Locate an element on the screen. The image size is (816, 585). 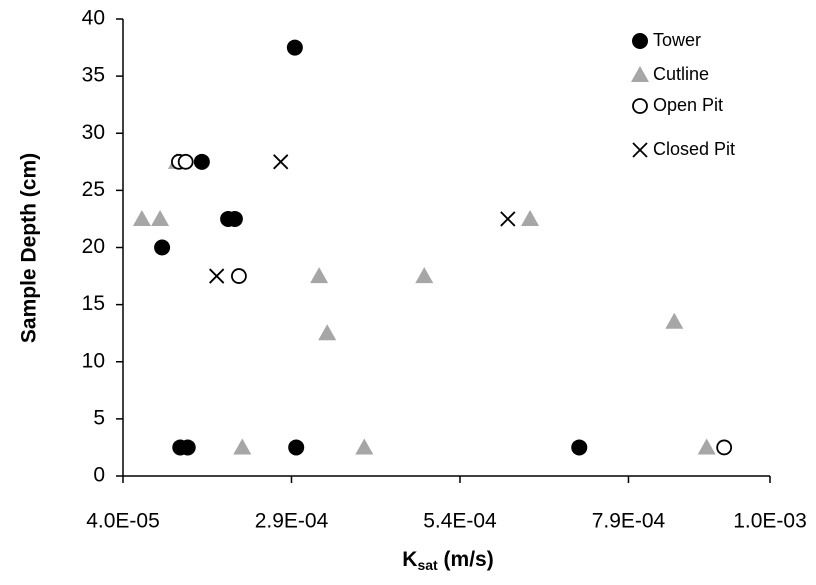
y-tick-label: 10 is located at coordinates (93, 360).